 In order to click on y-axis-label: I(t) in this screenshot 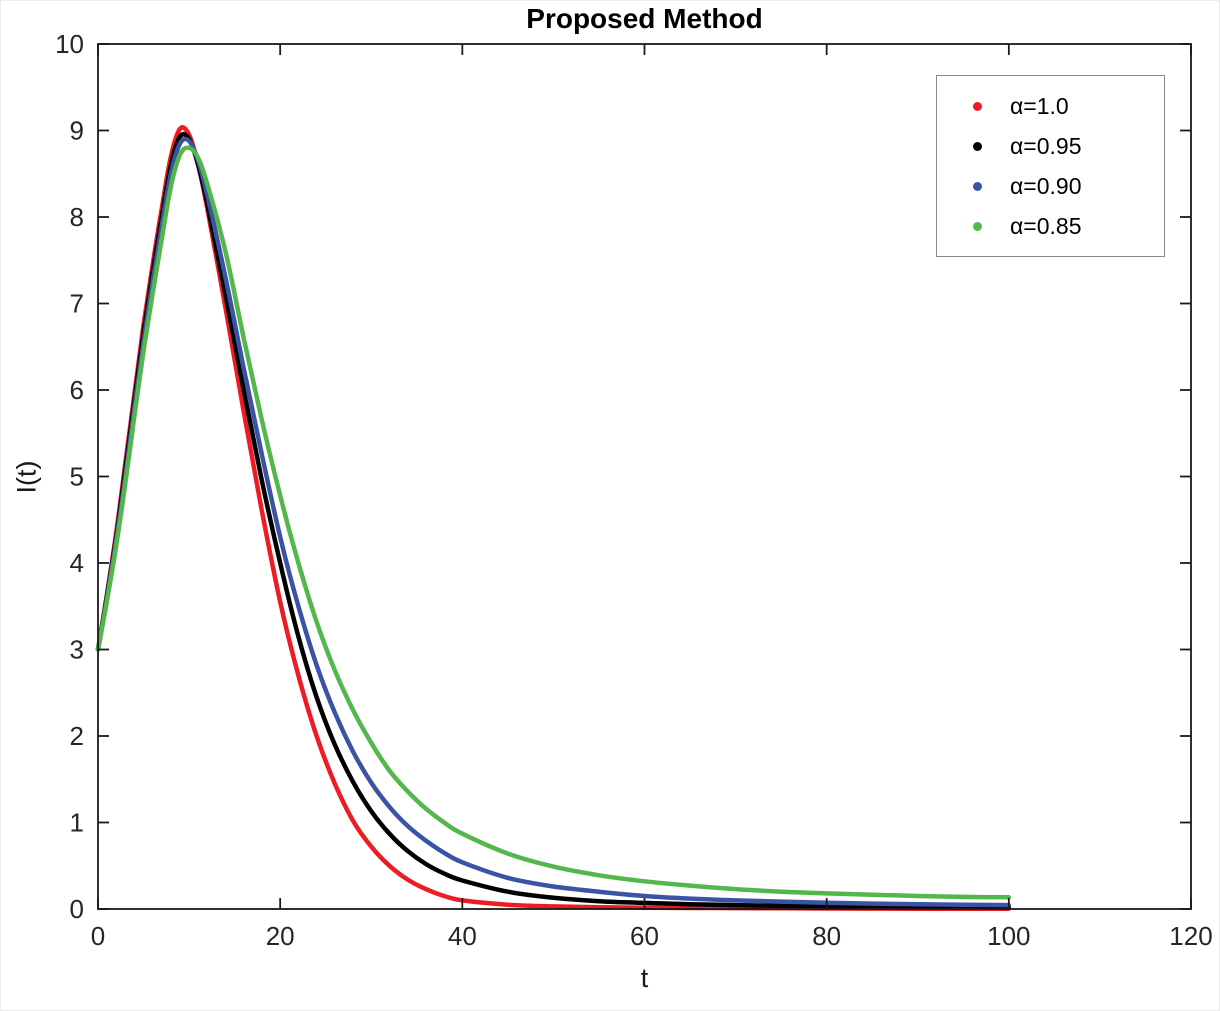, I will do `click(26, 477)`.